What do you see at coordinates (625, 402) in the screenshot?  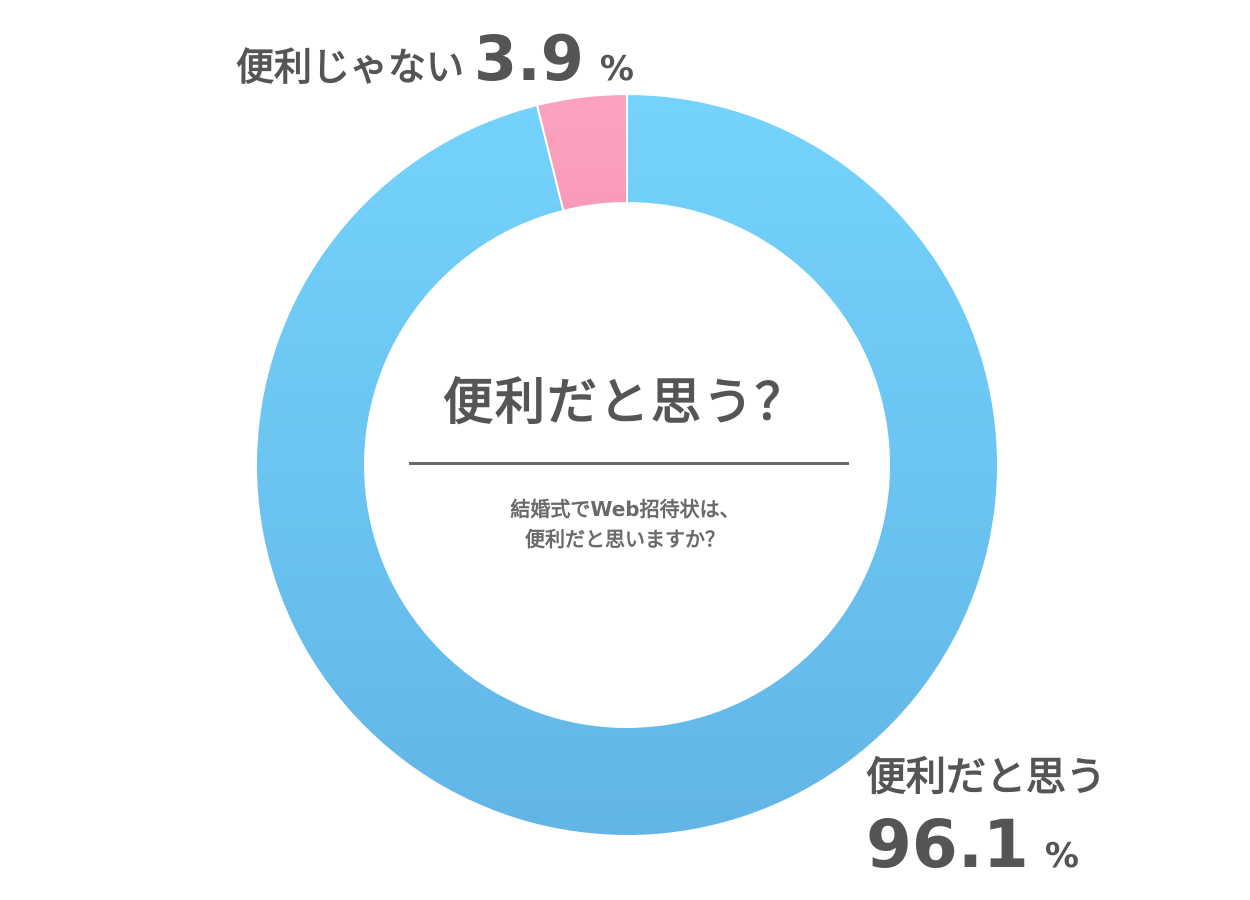 I see `center-title: 便利だと思う？` at bounding box center [625, 402].